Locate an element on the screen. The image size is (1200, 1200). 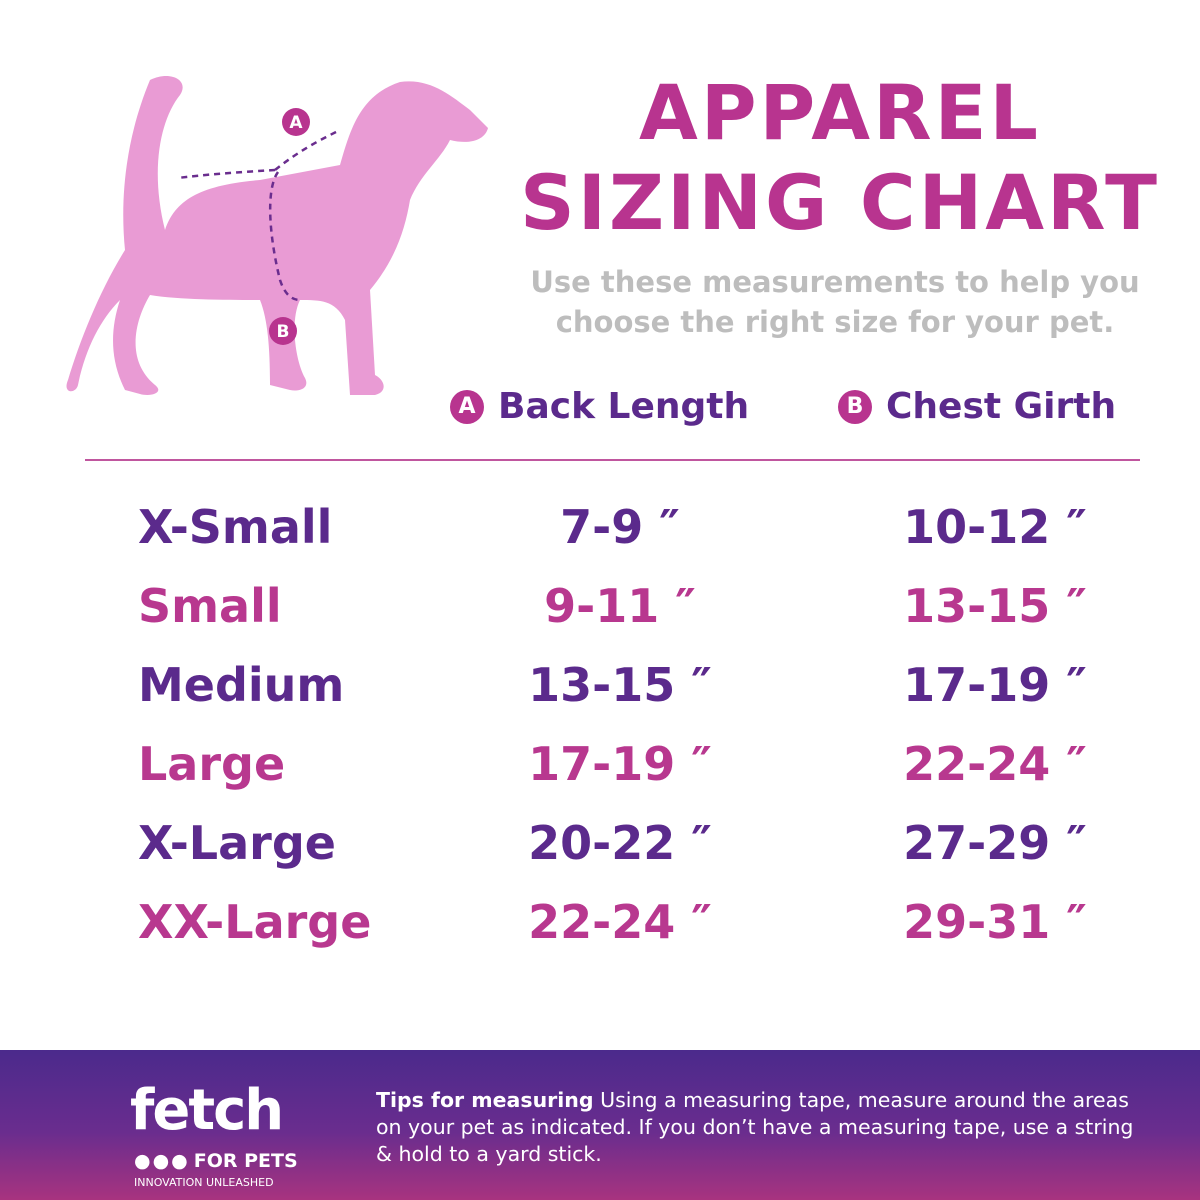
dog-silhouette is located at coordinates (277, 235).